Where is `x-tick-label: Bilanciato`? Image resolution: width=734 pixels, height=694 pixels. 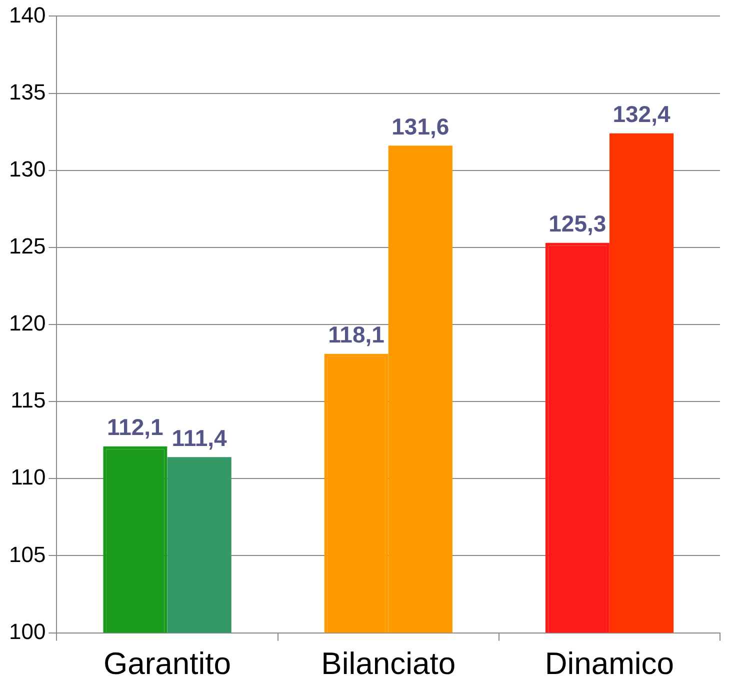 x-tick-label: Bilanciato is located at coordinates (388, 663).